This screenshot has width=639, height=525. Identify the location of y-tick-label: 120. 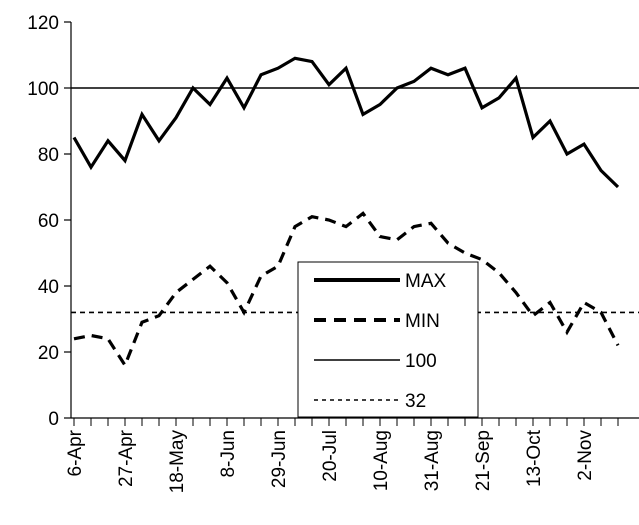
(43, 23).